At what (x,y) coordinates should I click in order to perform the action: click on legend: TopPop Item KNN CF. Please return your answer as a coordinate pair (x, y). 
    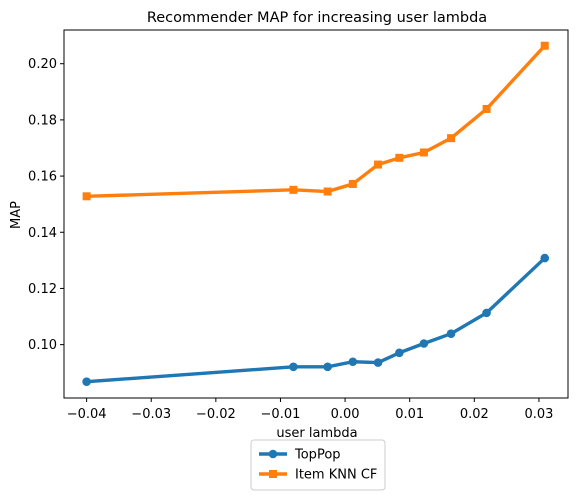
    Looking at the image, I should click on (318, 465).